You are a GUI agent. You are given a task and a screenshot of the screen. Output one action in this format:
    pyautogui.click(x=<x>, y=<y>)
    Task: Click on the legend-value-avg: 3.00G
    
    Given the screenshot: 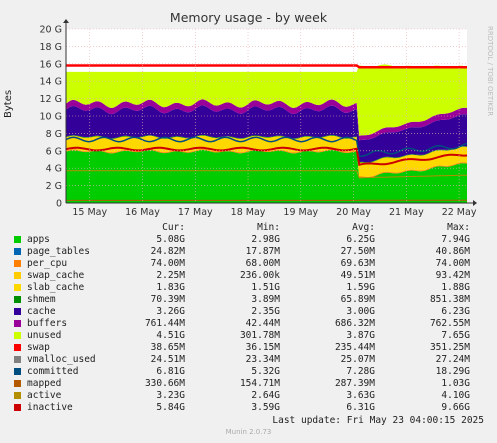 What is the action you would take?
    pyautogui.click(x=360, y=311)
    